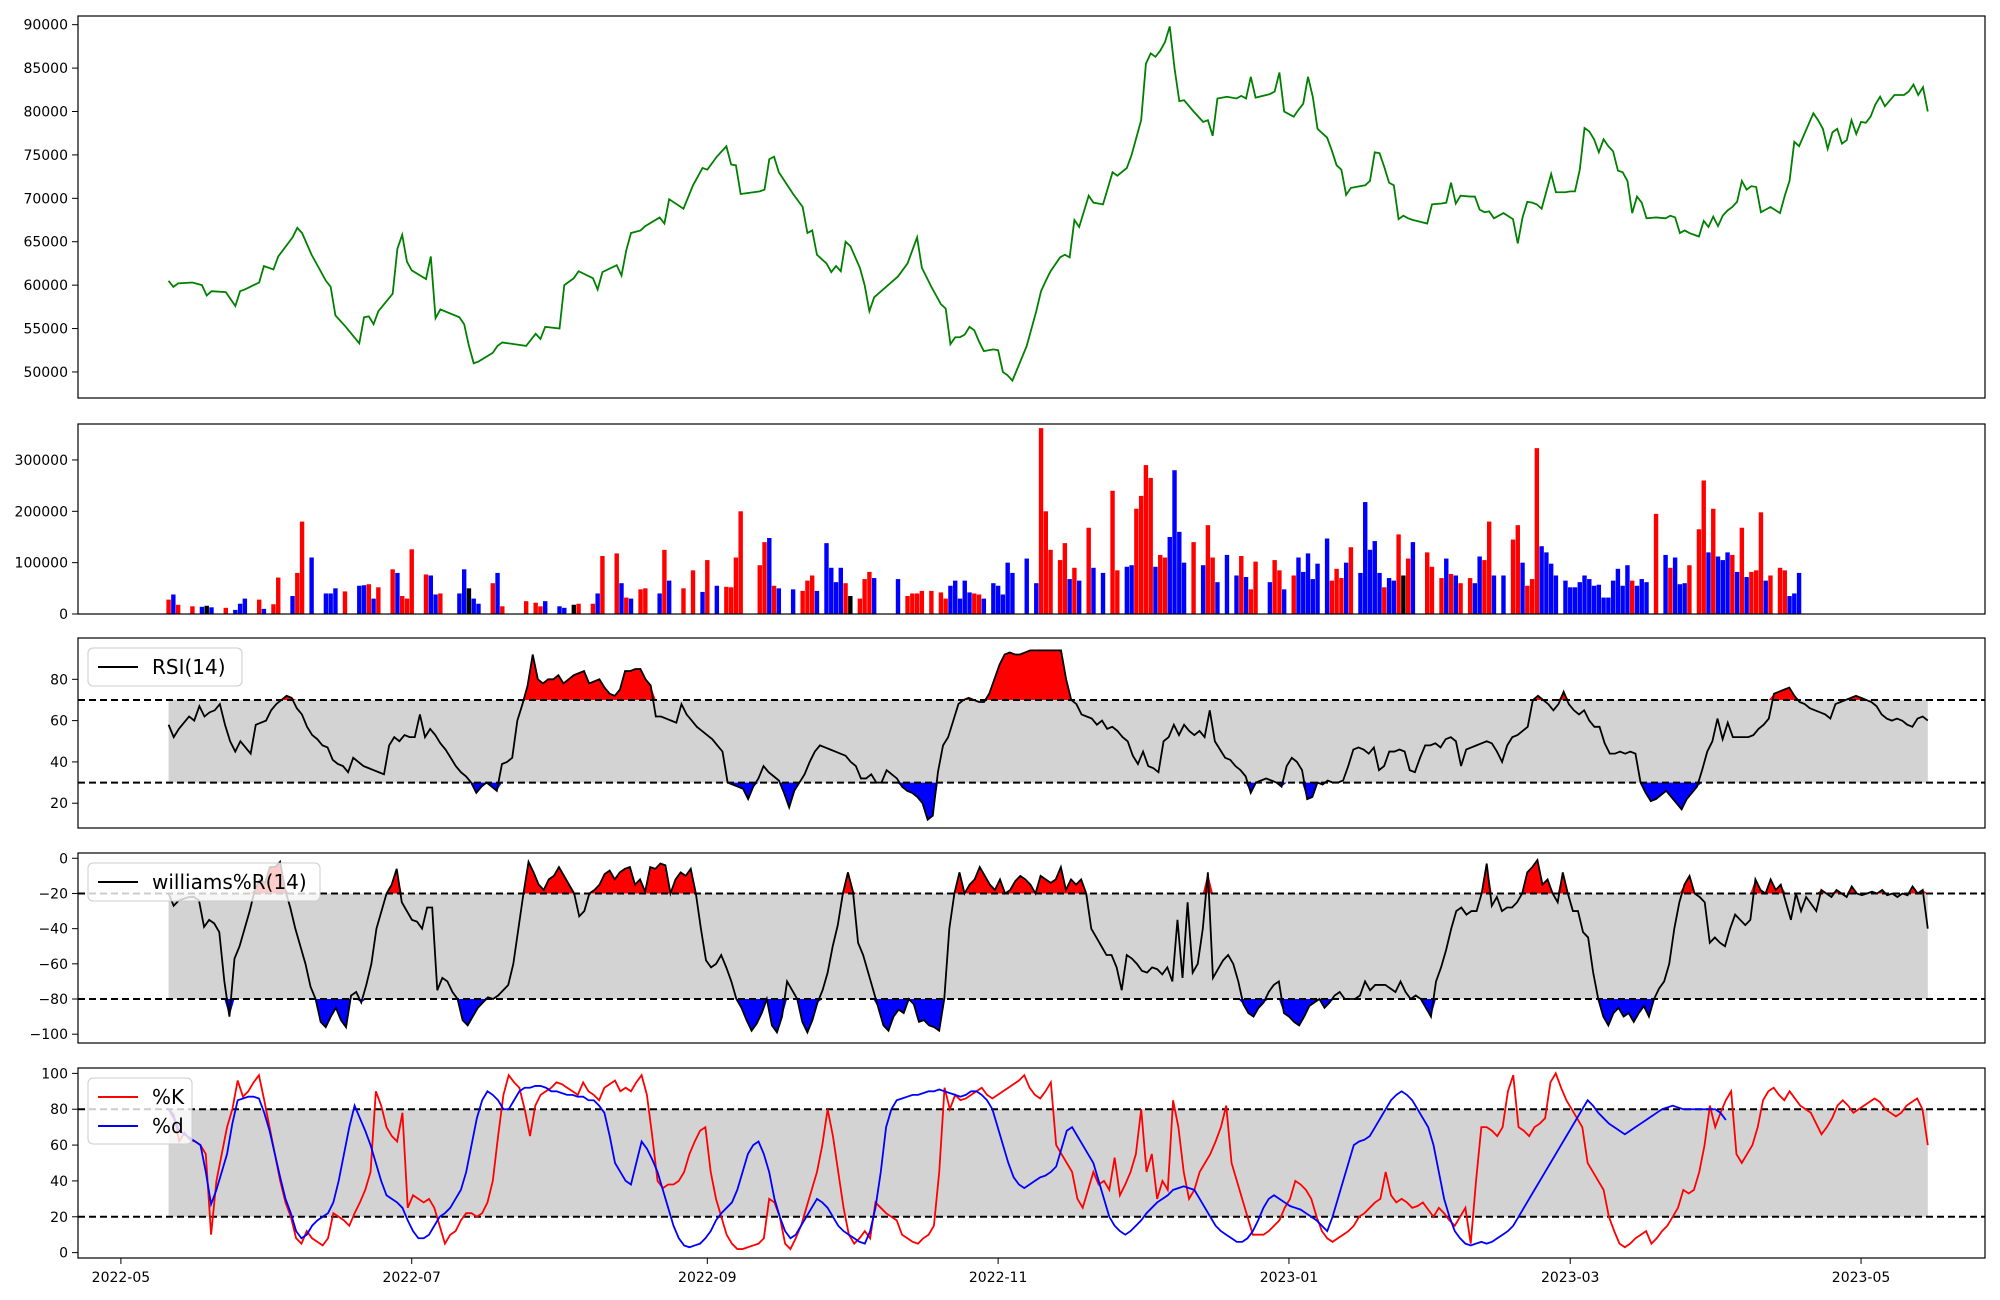 This screenshot has width=2000, height=1300. I want to click on williams-y-tick-label: −20, so click(53, 894).